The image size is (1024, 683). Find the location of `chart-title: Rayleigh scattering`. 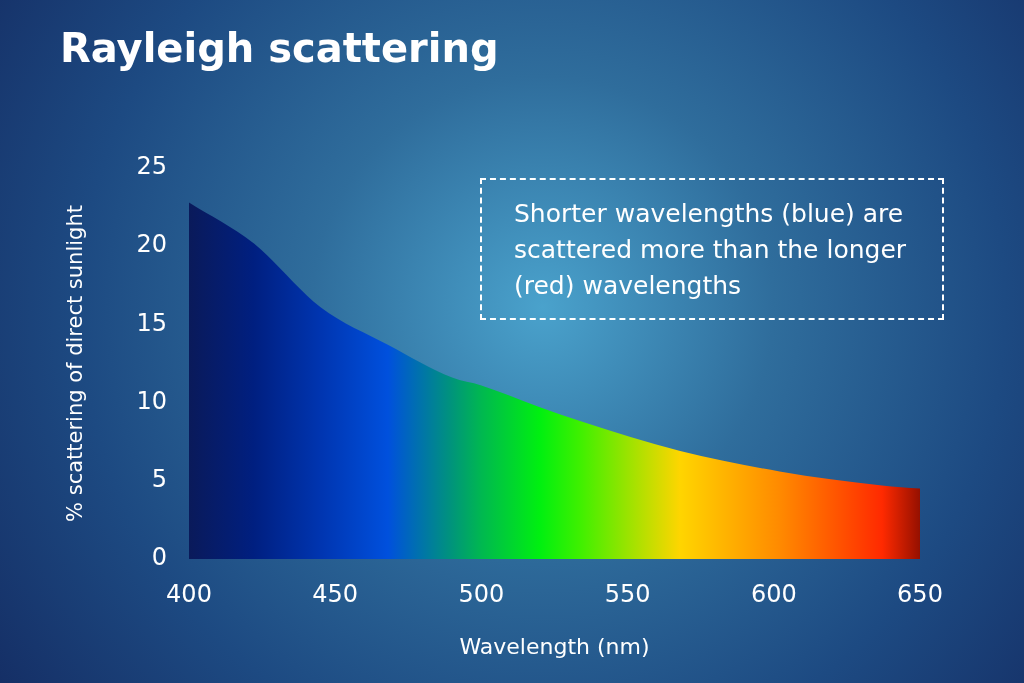

chart-title: Rayleigh scattering is located at coordinates (279, 48).